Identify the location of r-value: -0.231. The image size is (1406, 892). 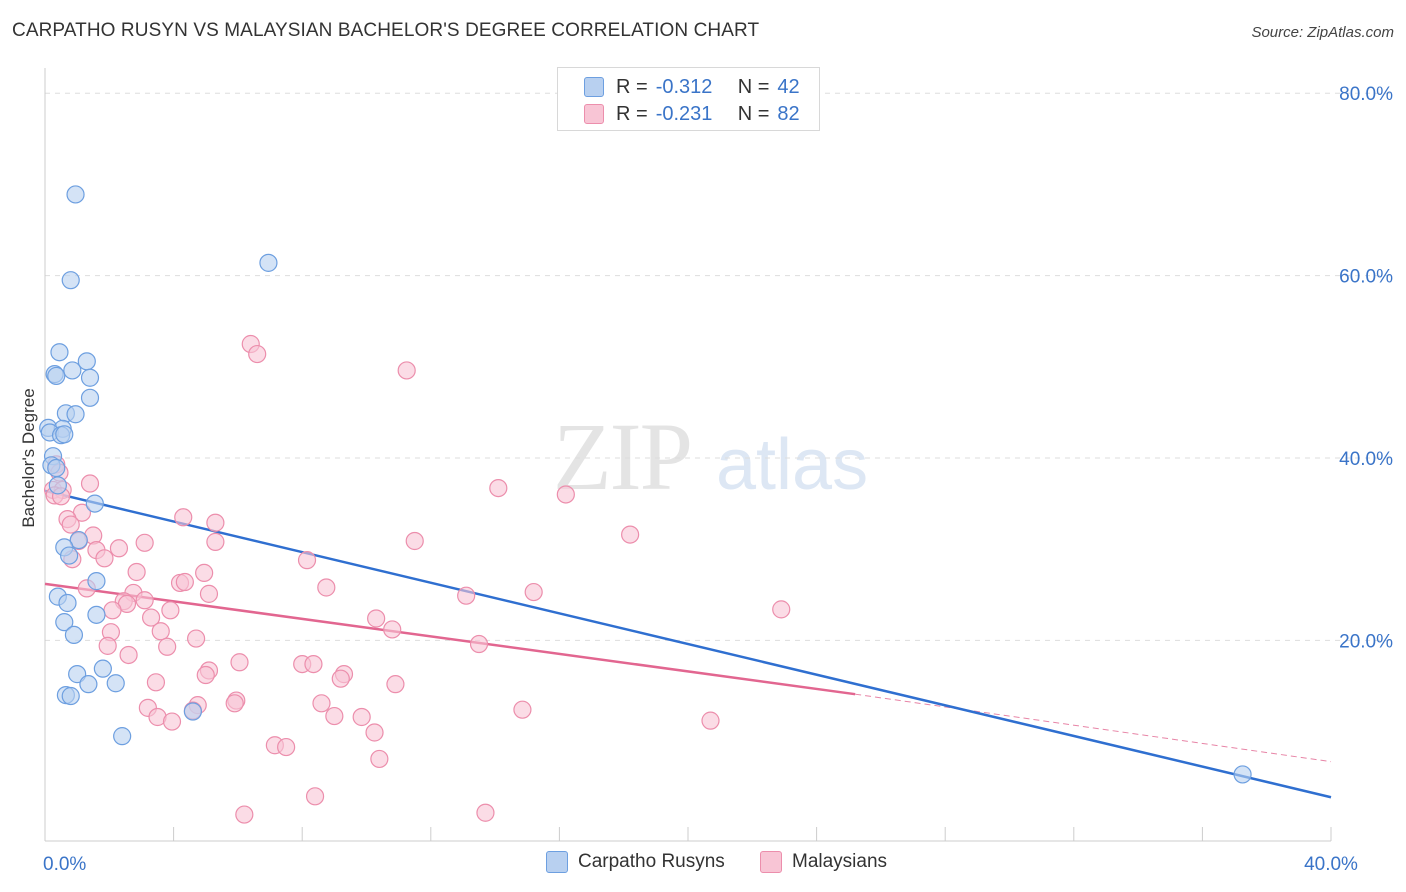
(684, 113).